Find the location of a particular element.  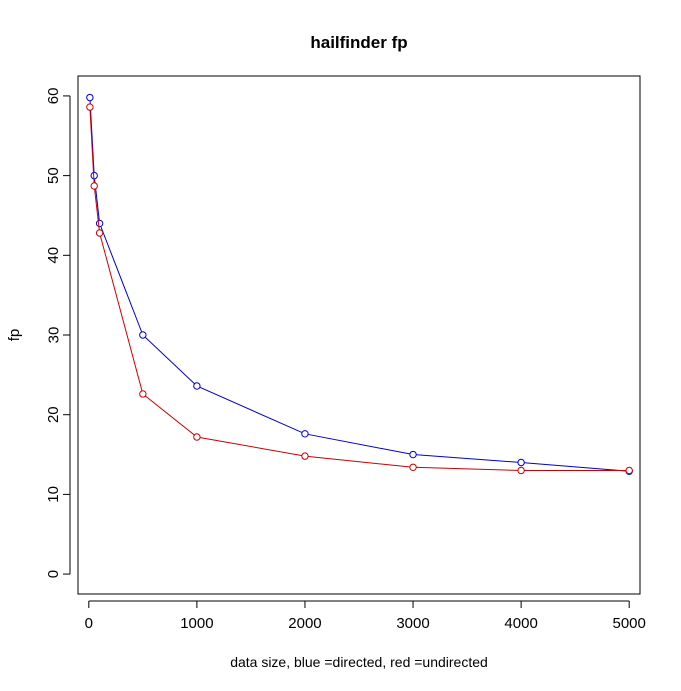

y-tick-label: 30 is located at coordinates (53, 335).